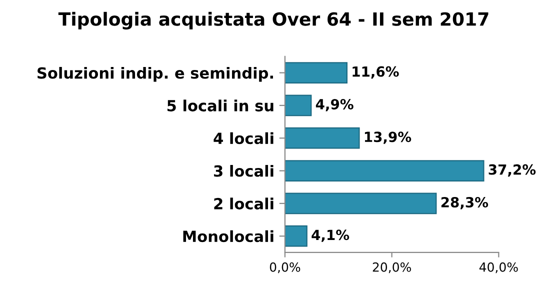  I want to click on data-label: 11,6%, so click(375, 72).